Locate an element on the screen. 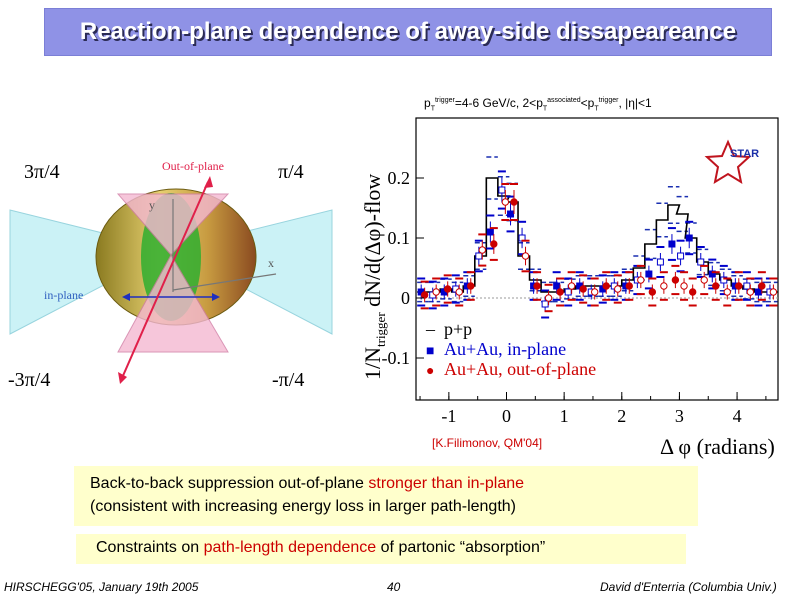 This screenshot has width=800, height=600. out-of-plane-label: Out-of-plane is located at coordinates (193, 166).